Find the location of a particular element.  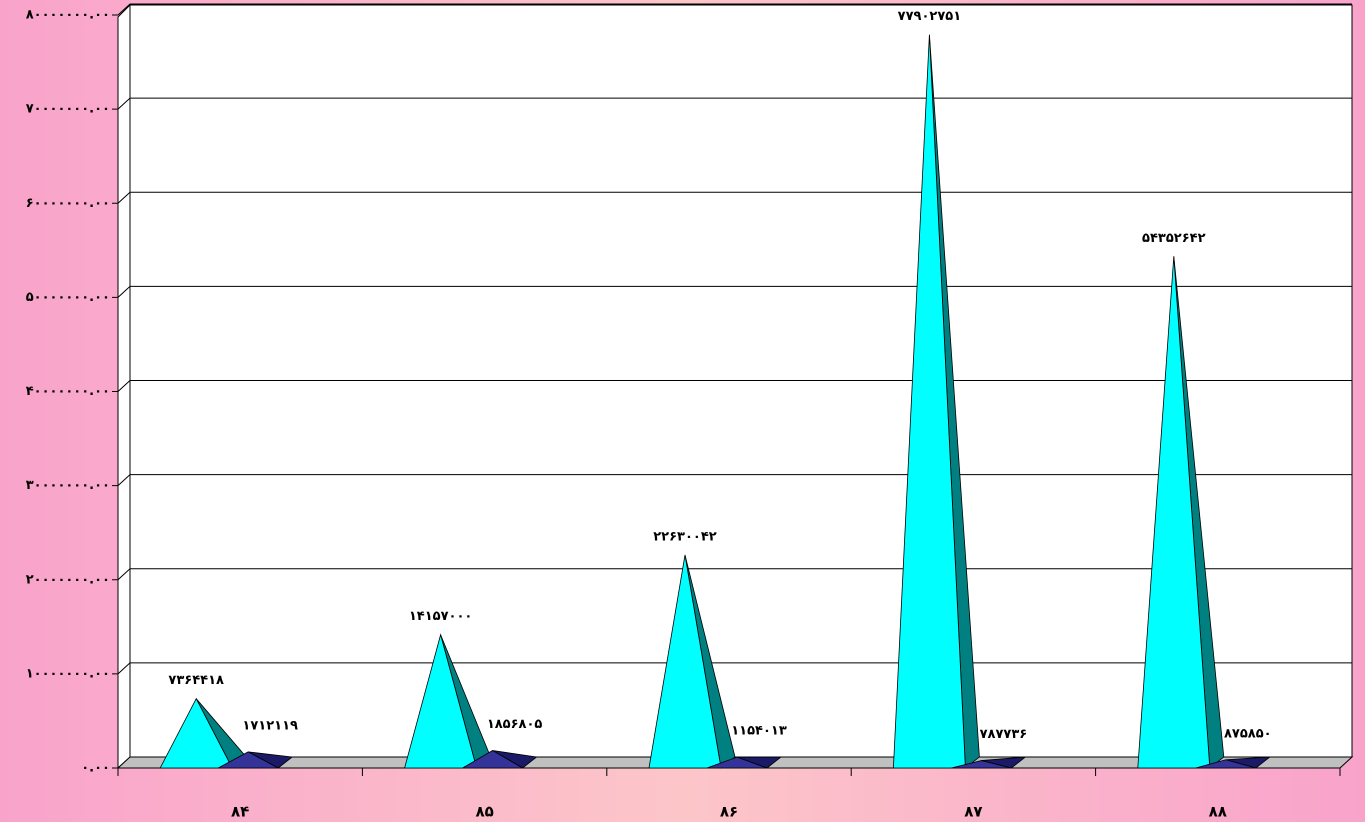

data-label: ۷۸۷۷۳۶ is located at coordinates (1004, 734).